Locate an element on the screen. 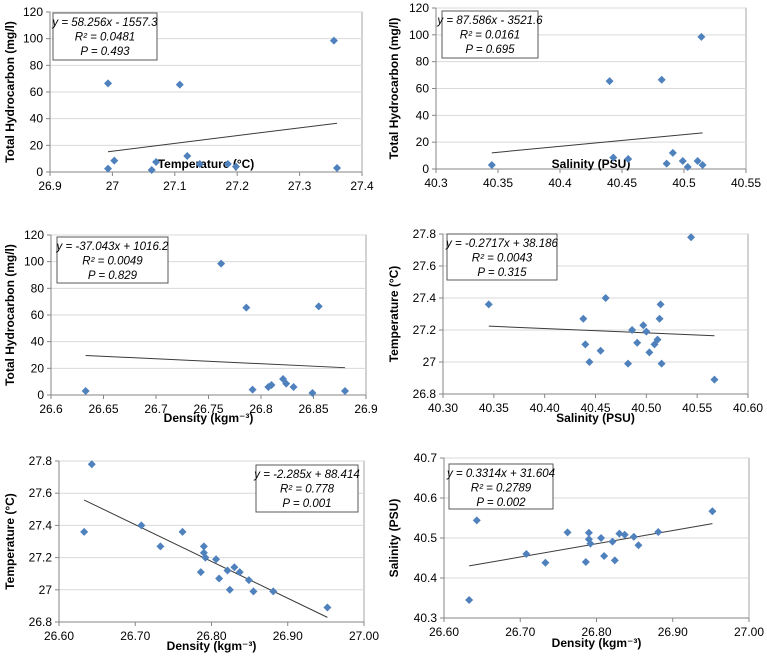  annotation-line: P = 0.829 is located at coordinates (113, 276).